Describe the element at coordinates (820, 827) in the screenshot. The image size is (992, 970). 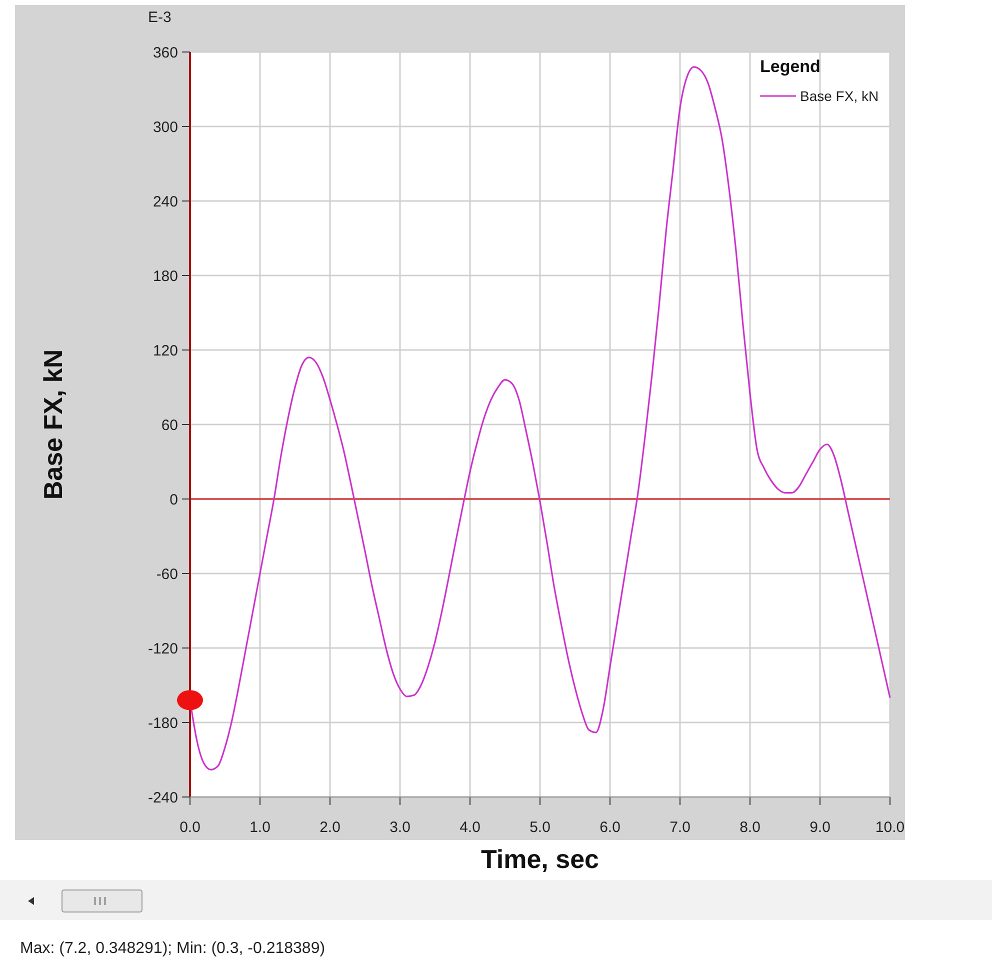
I see `x-tick-label: 9.0` at that location.